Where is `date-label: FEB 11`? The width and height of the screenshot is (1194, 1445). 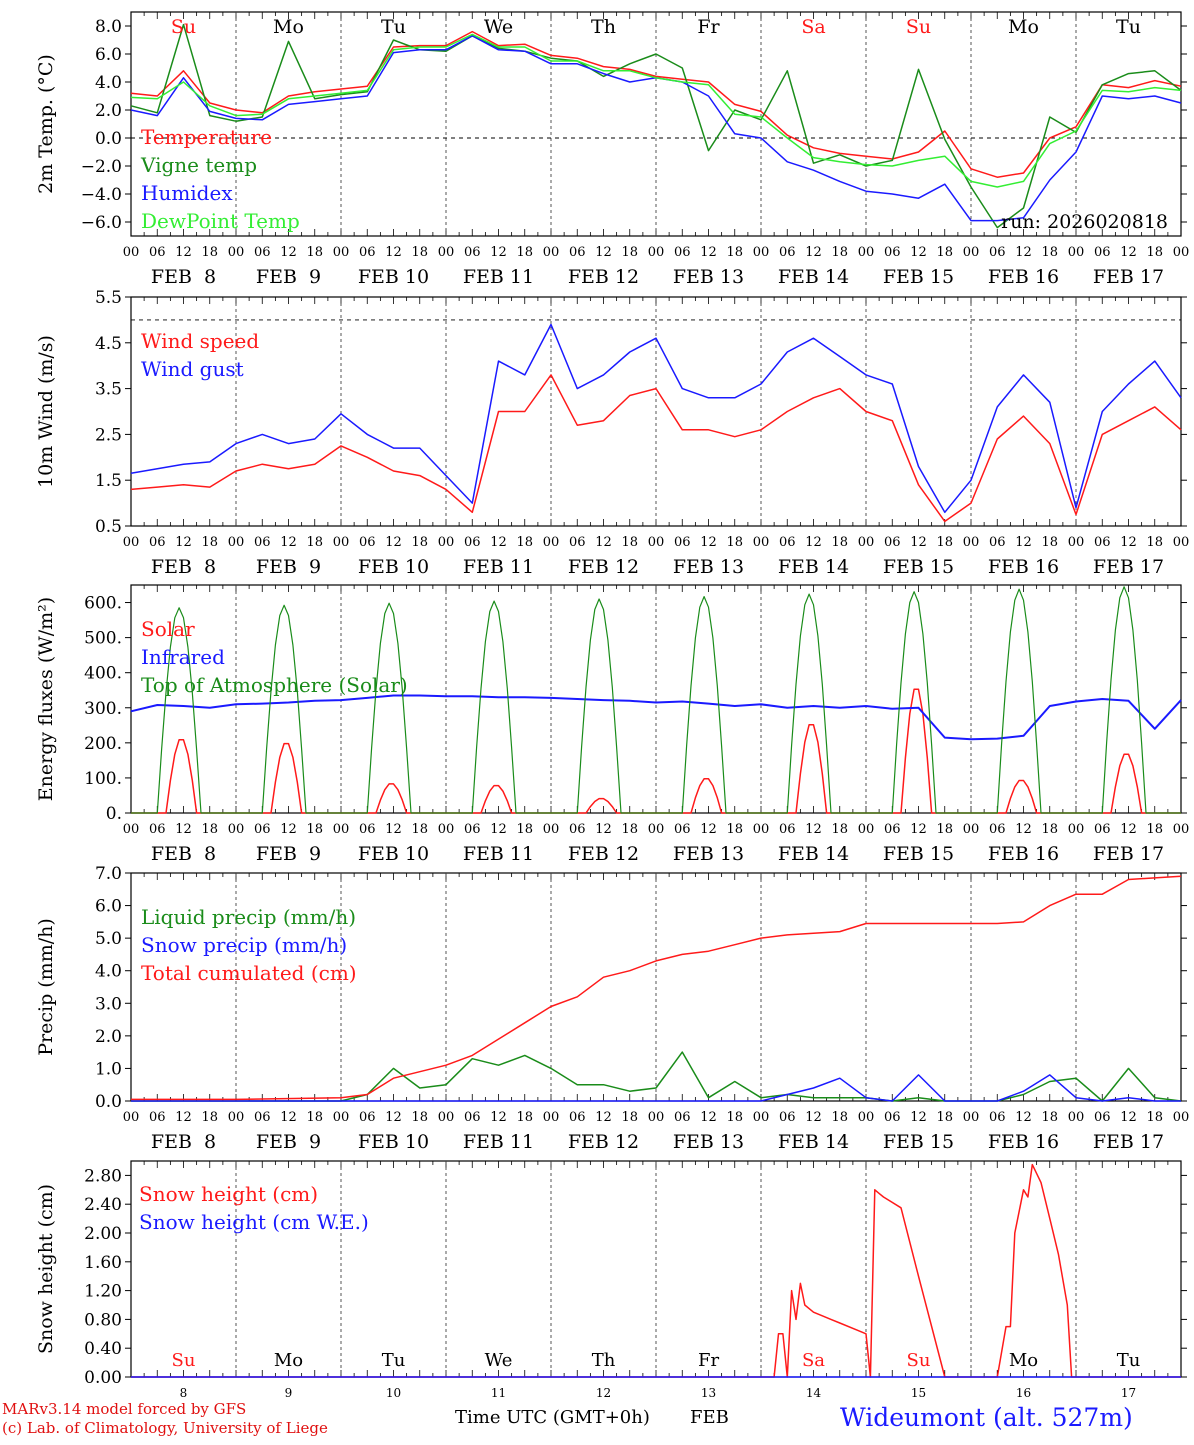
date-label: FEB 11 is located at coordinates (498, 567).